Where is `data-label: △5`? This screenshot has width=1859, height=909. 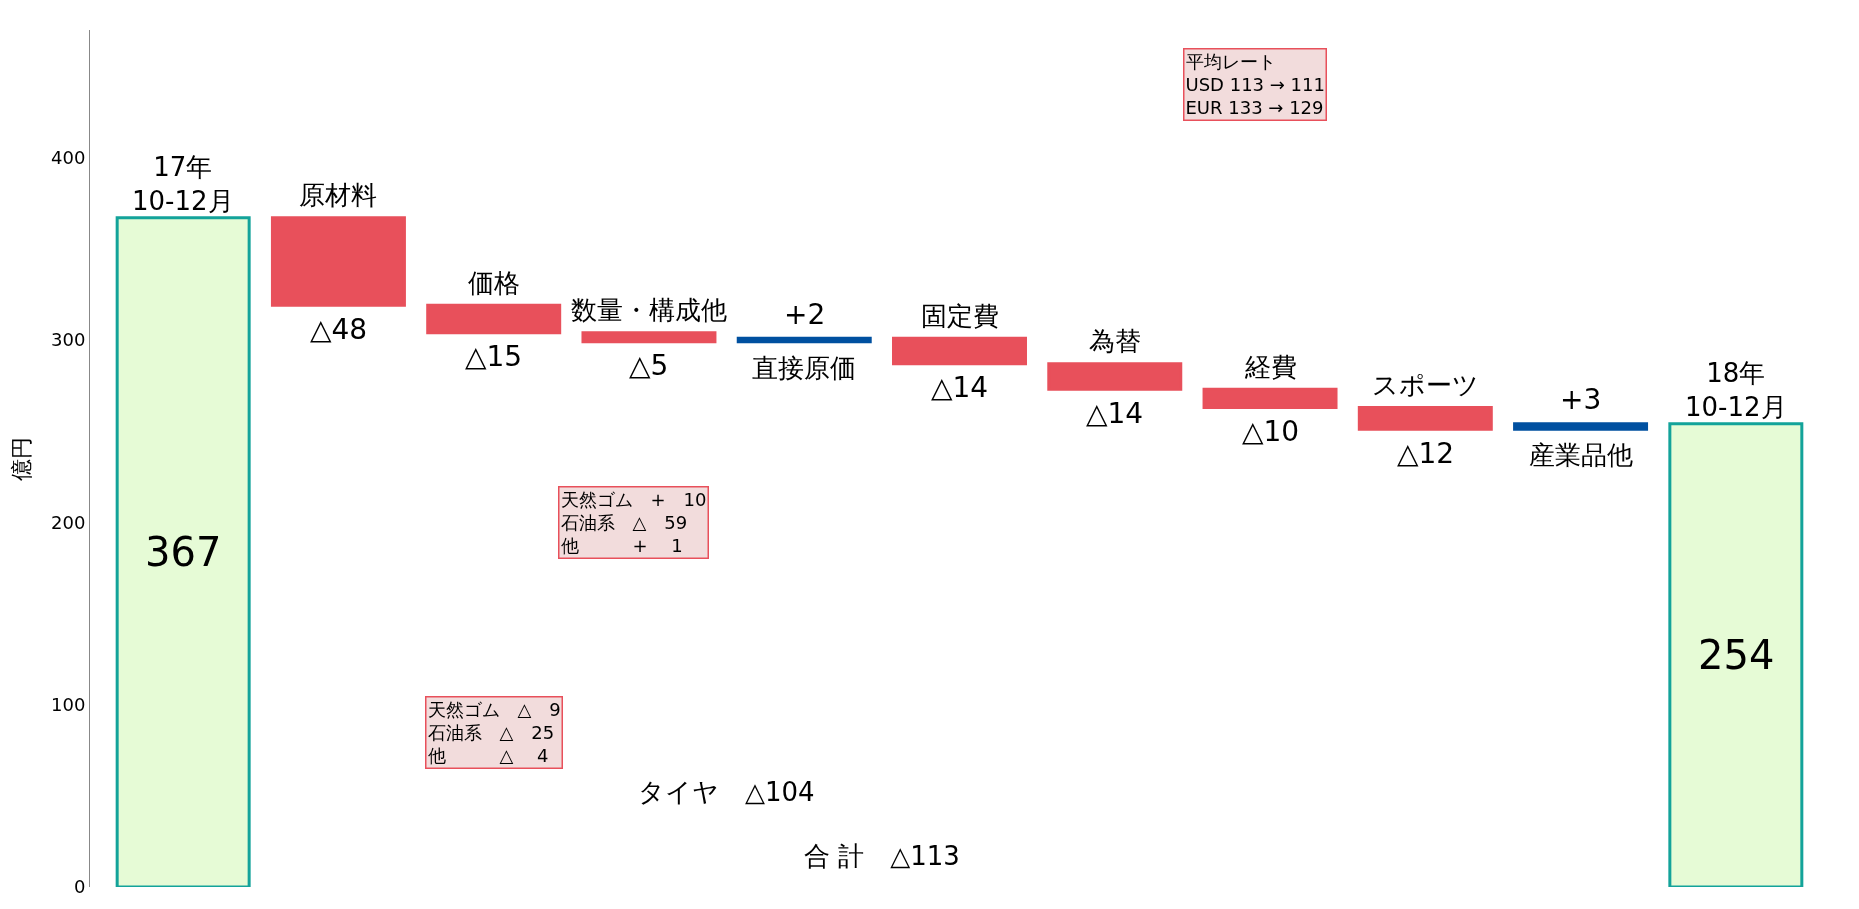 data-label: △5 is located at coordinates (649, 365).